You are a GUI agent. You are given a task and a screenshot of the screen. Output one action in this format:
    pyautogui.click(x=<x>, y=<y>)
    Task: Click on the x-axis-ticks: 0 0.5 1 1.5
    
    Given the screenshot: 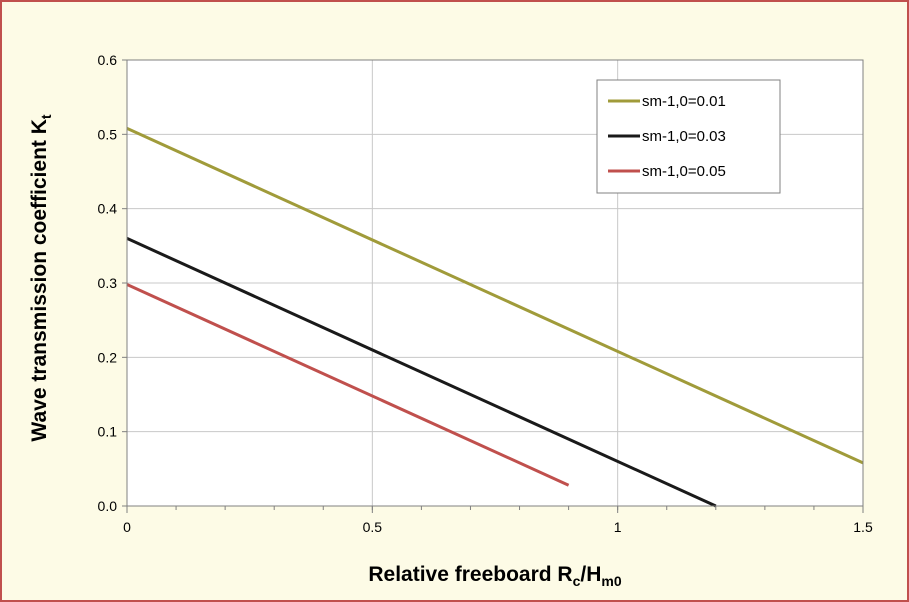 What is the action you would take?
    pyautogui.click(x=498, y=520)
    